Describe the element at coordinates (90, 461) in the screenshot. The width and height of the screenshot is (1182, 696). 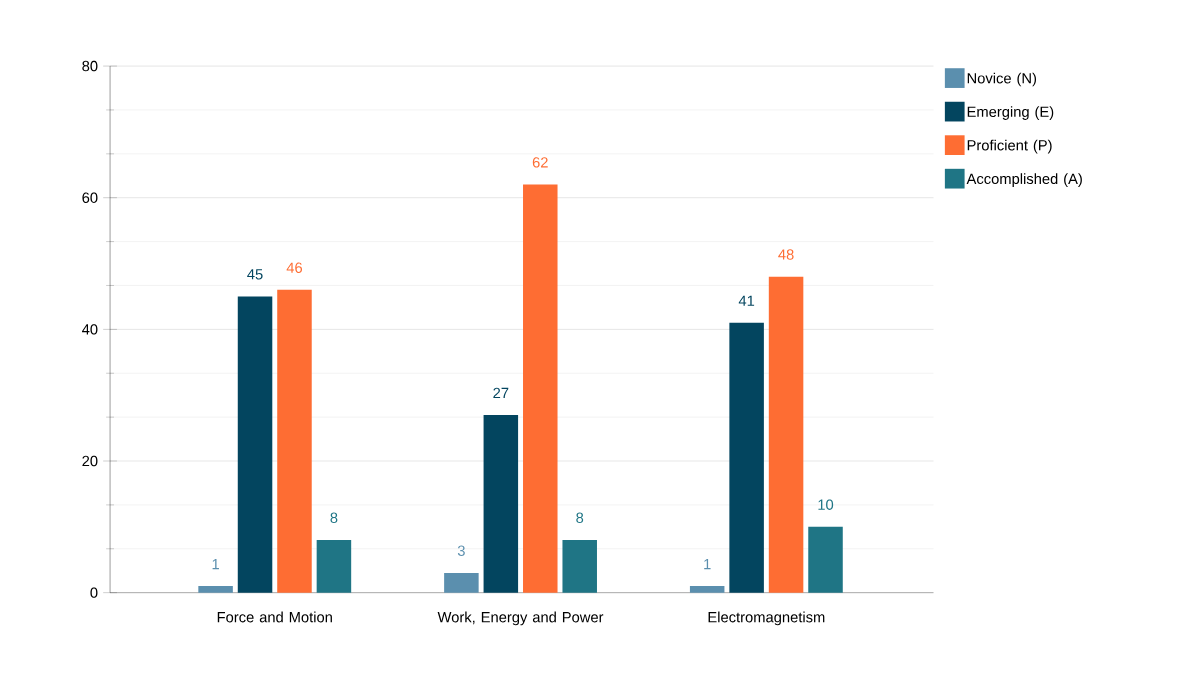
I see `y-tick-label: 20` at that location.